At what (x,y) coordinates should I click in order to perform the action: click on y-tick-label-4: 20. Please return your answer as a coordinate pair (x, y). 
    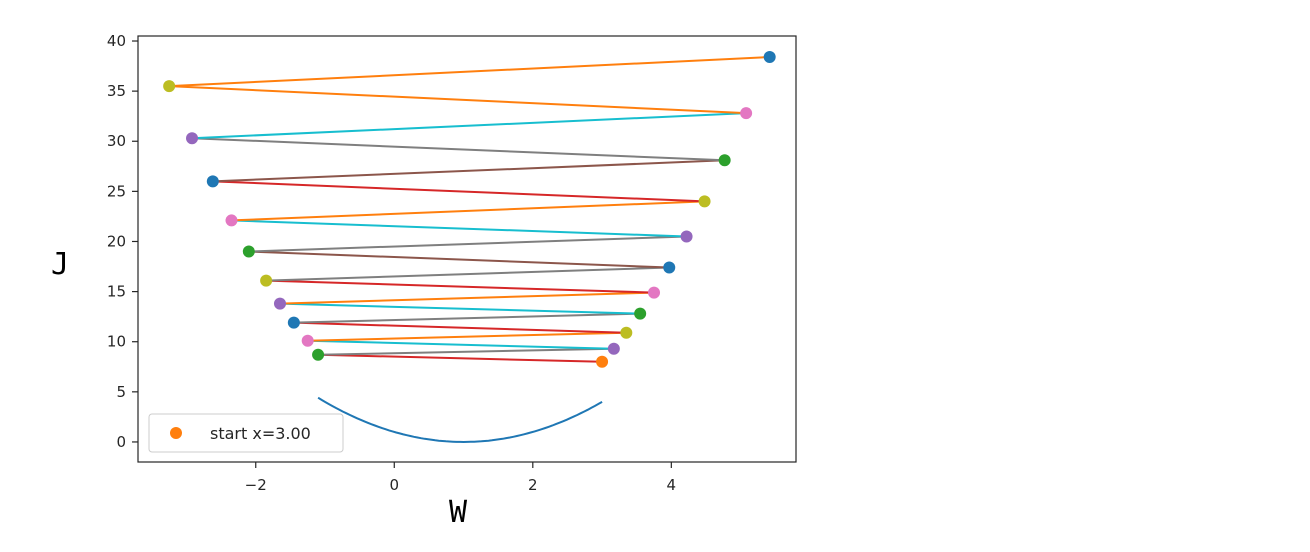
    Looking at the image, I should click on (116, 241).